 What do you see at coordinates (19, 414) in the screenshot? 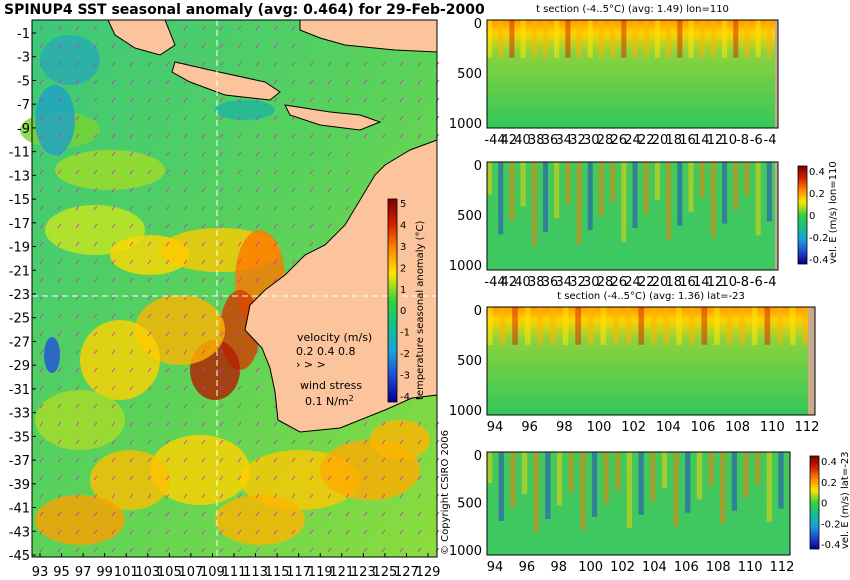
I see `latitude-tick-label: -33` at bounding box center [19, 414].